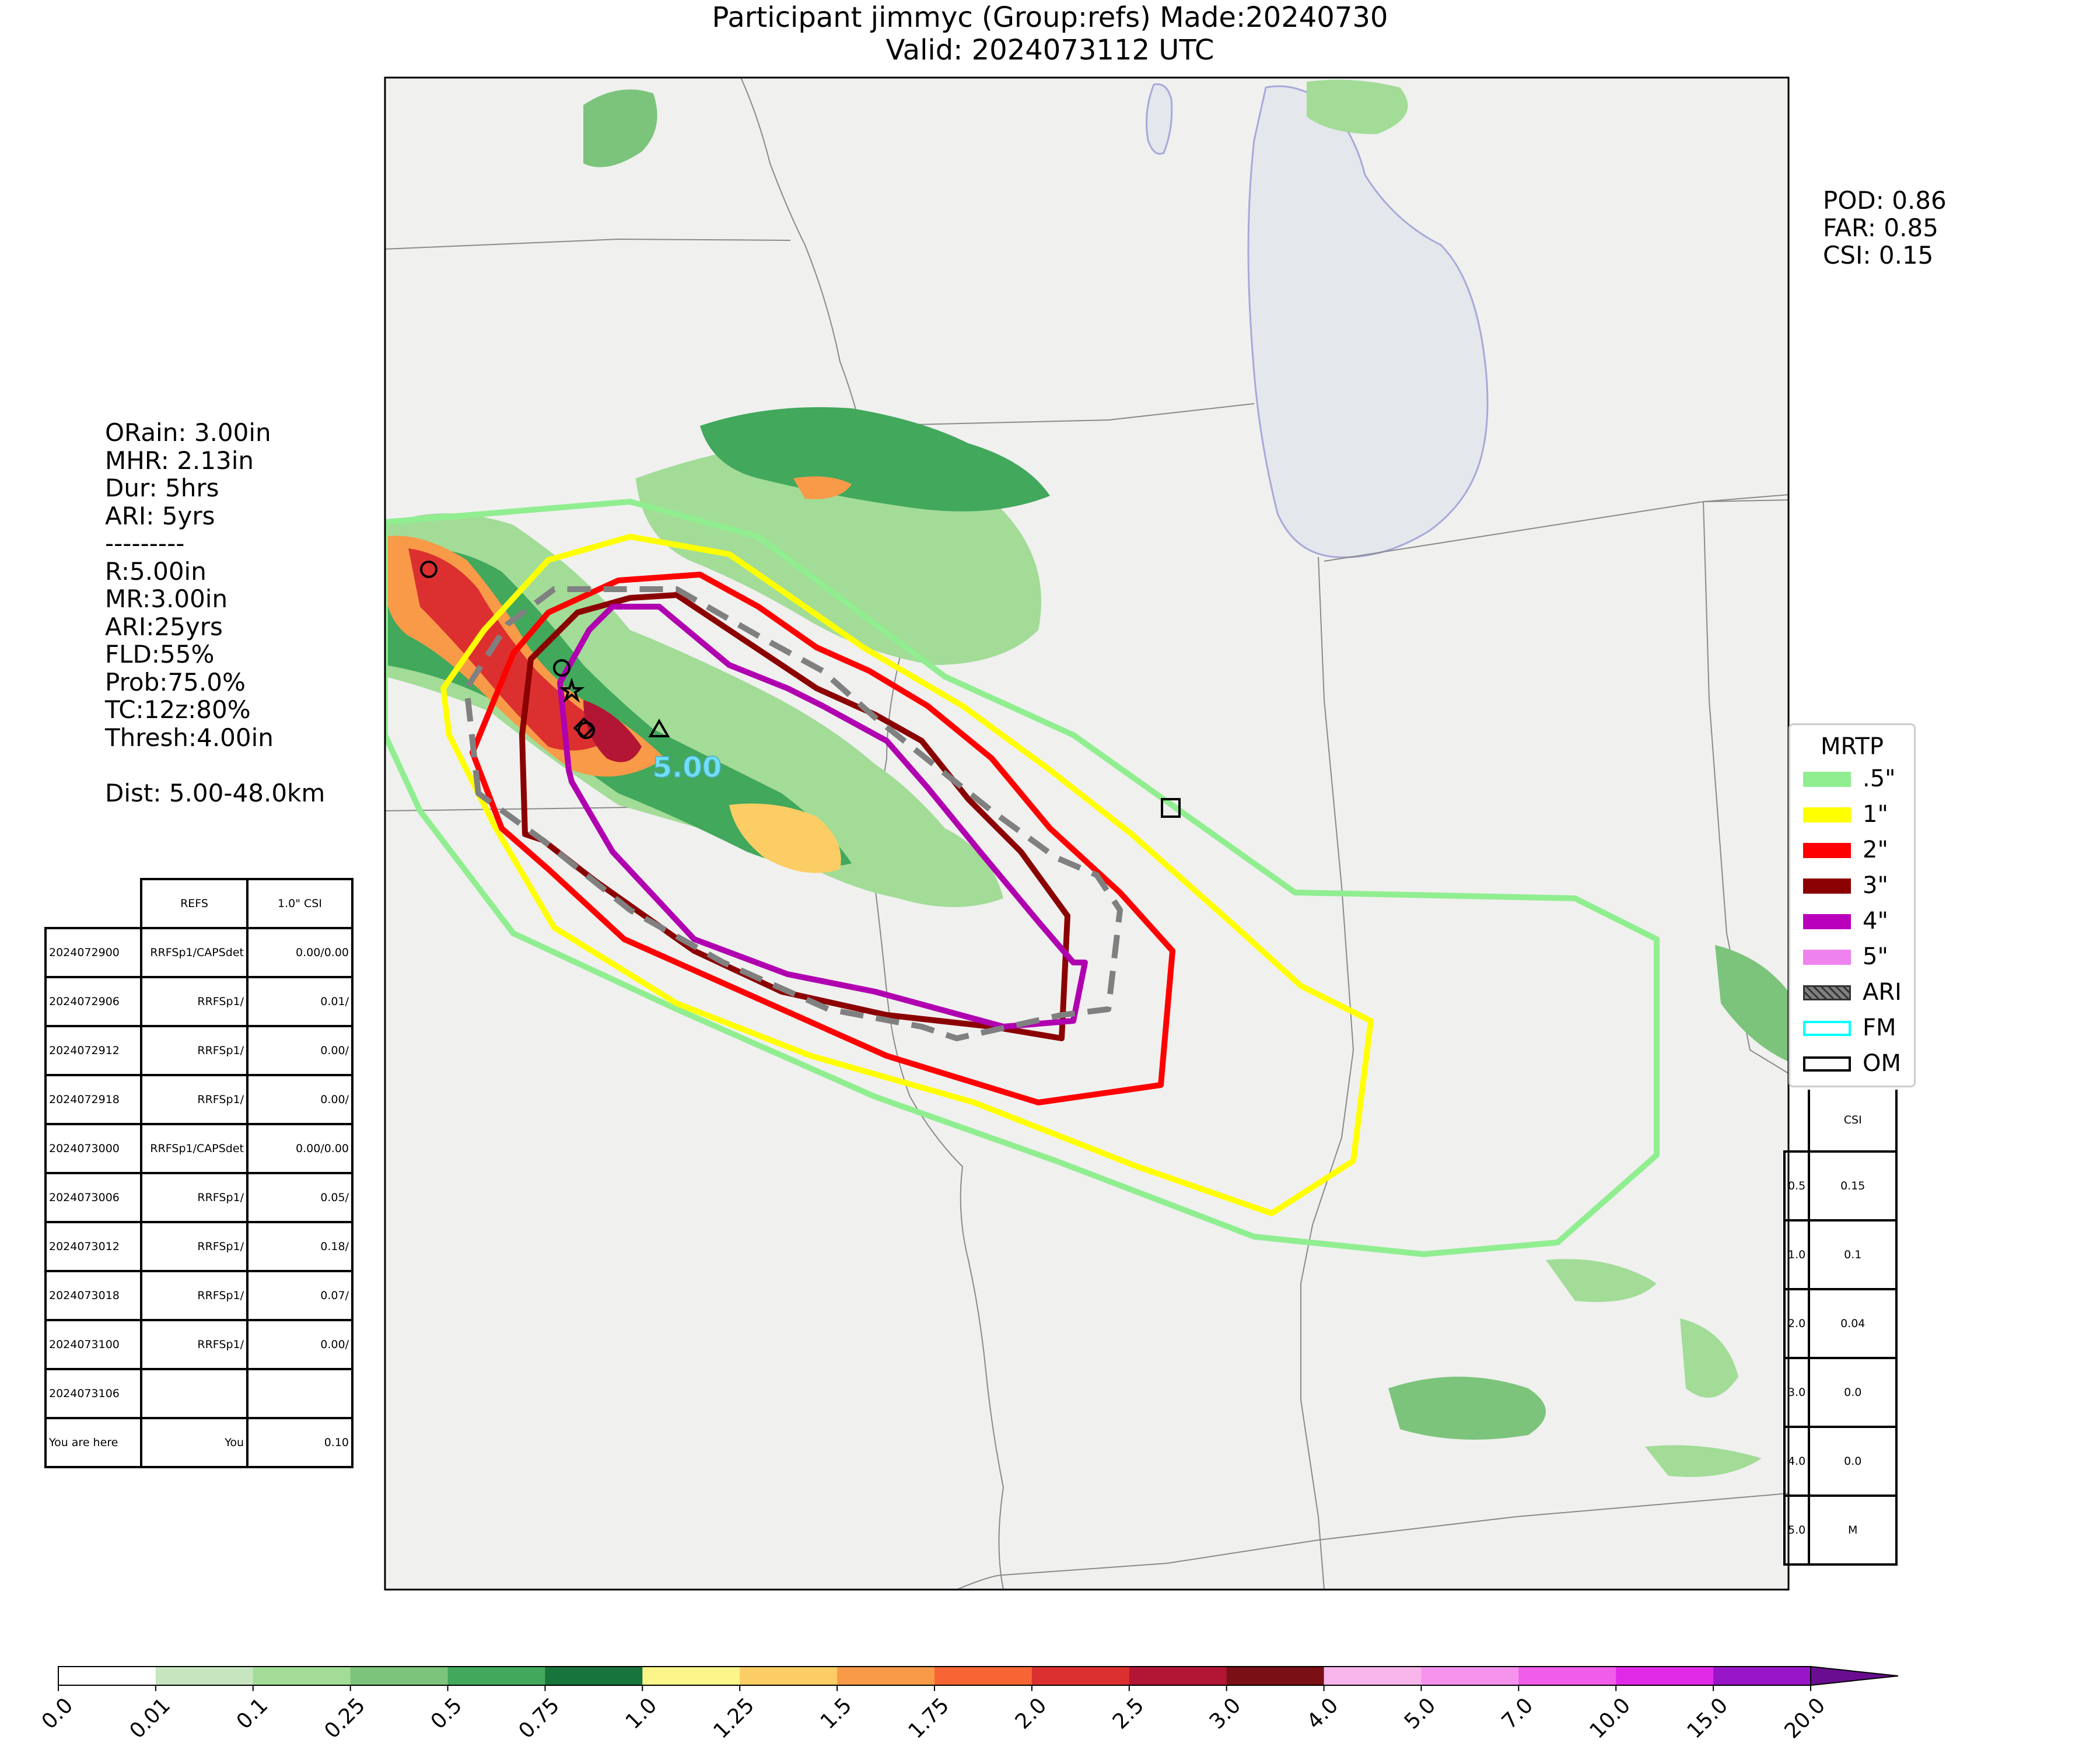 The height and width of the screenshot is (1750, 2100). I want to click on param-line: ARI: 5yrs, so click(160, 515).